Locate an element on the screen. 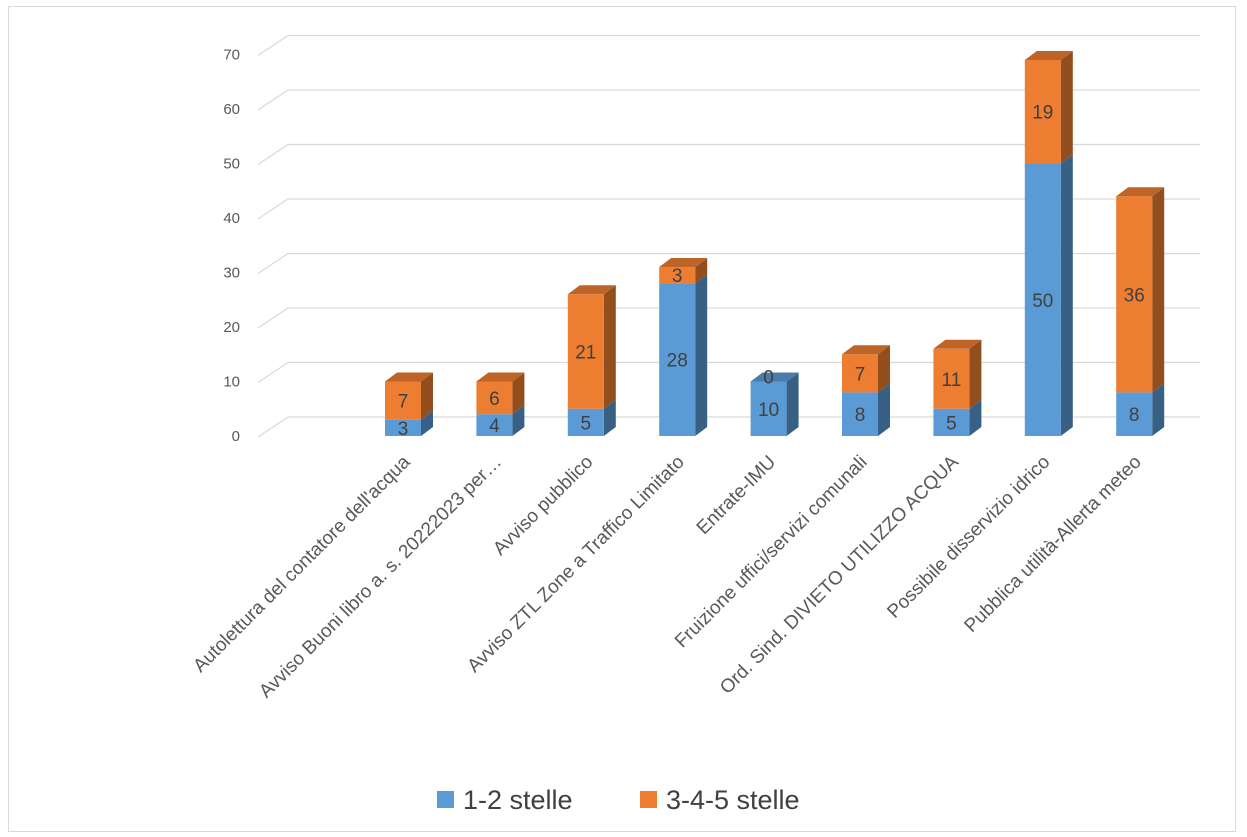 This screenshot has width=1247, height=837. data-label: 10 is located at coordinates (768, 410).